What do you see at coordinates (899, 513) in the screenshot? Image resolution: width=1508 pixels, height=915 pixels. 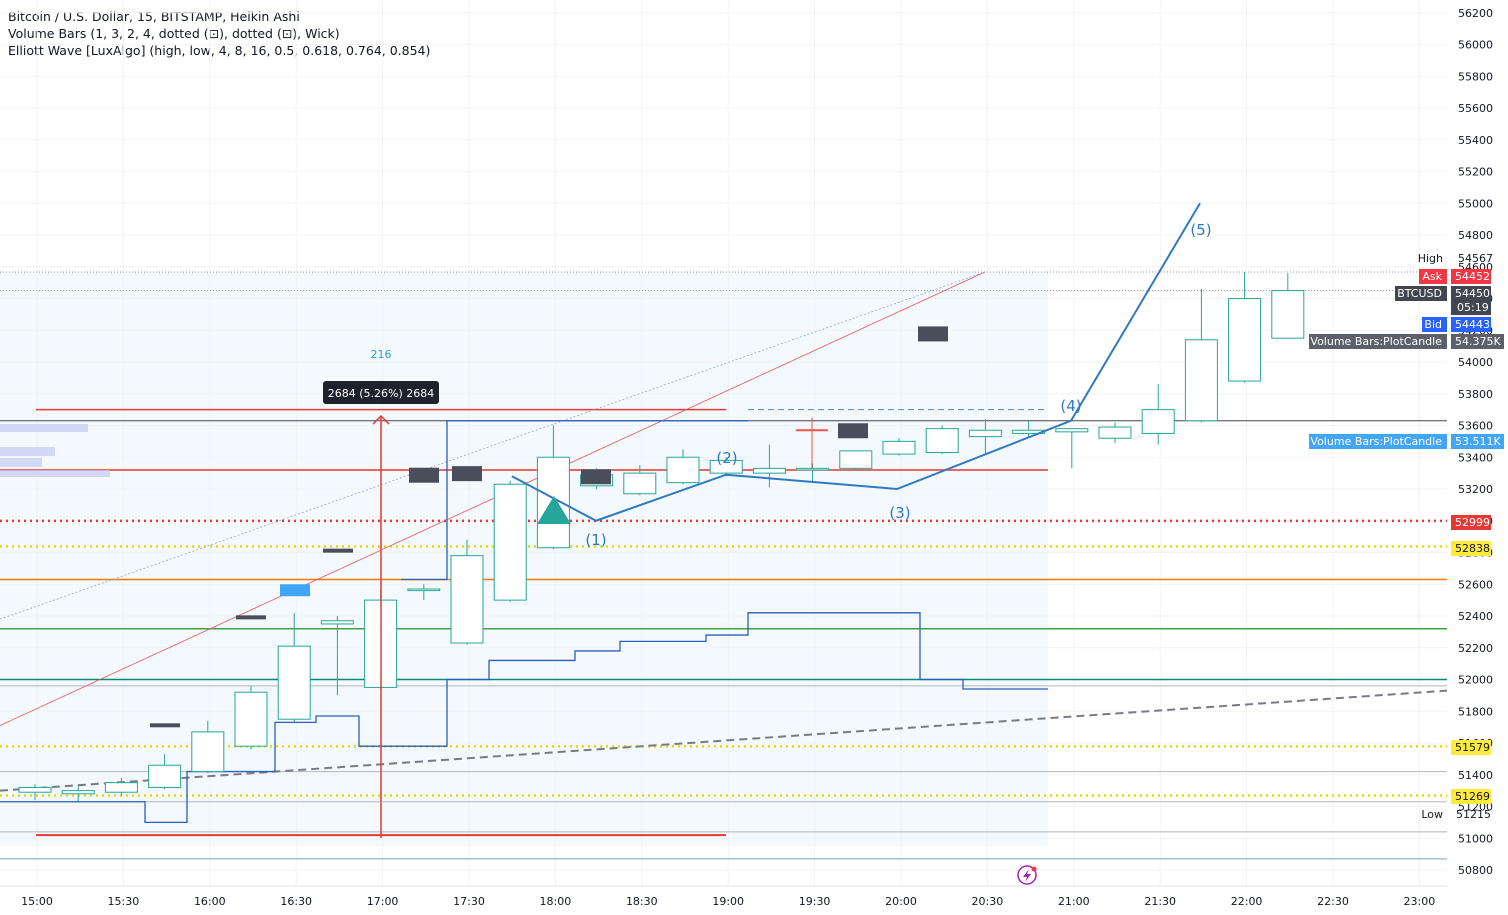 I see `elliott-wave-label: (3)` at bounding box center [899, 513].